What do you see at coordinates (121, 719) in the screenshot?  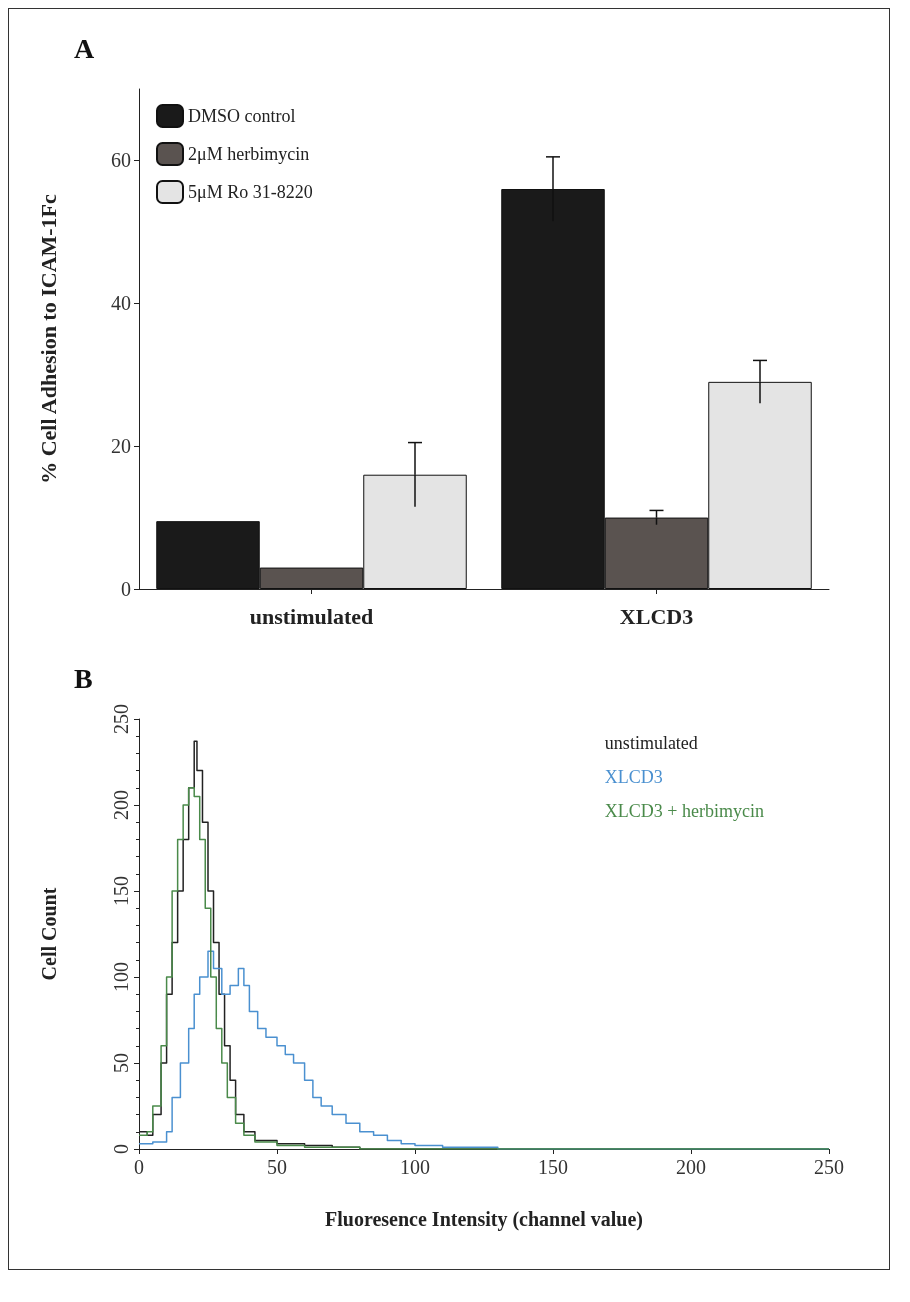 I see `y-tick-label: 250` at bounding box center [121, 719].